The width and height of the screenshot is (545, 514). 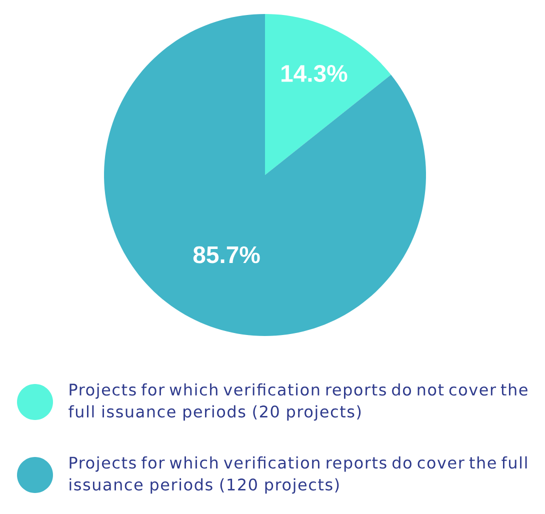 What do you see at coordinates (226, 255) in the screenshot?
I see `data-label: 85.7%` at bounding box center [226, 255].